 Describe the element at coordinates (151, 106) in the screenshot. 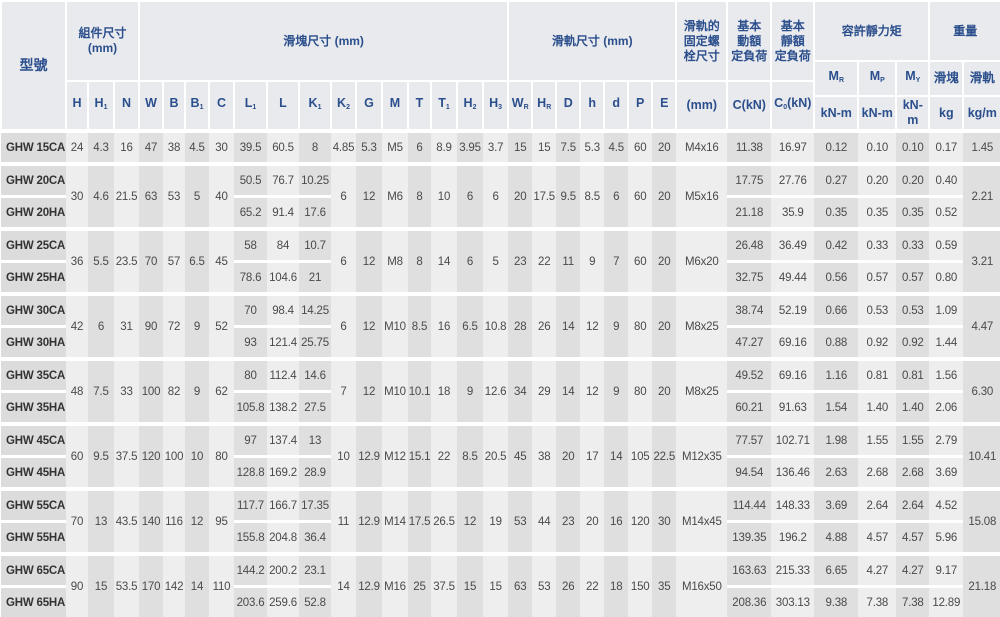

I see `header-dim: W` at that location.